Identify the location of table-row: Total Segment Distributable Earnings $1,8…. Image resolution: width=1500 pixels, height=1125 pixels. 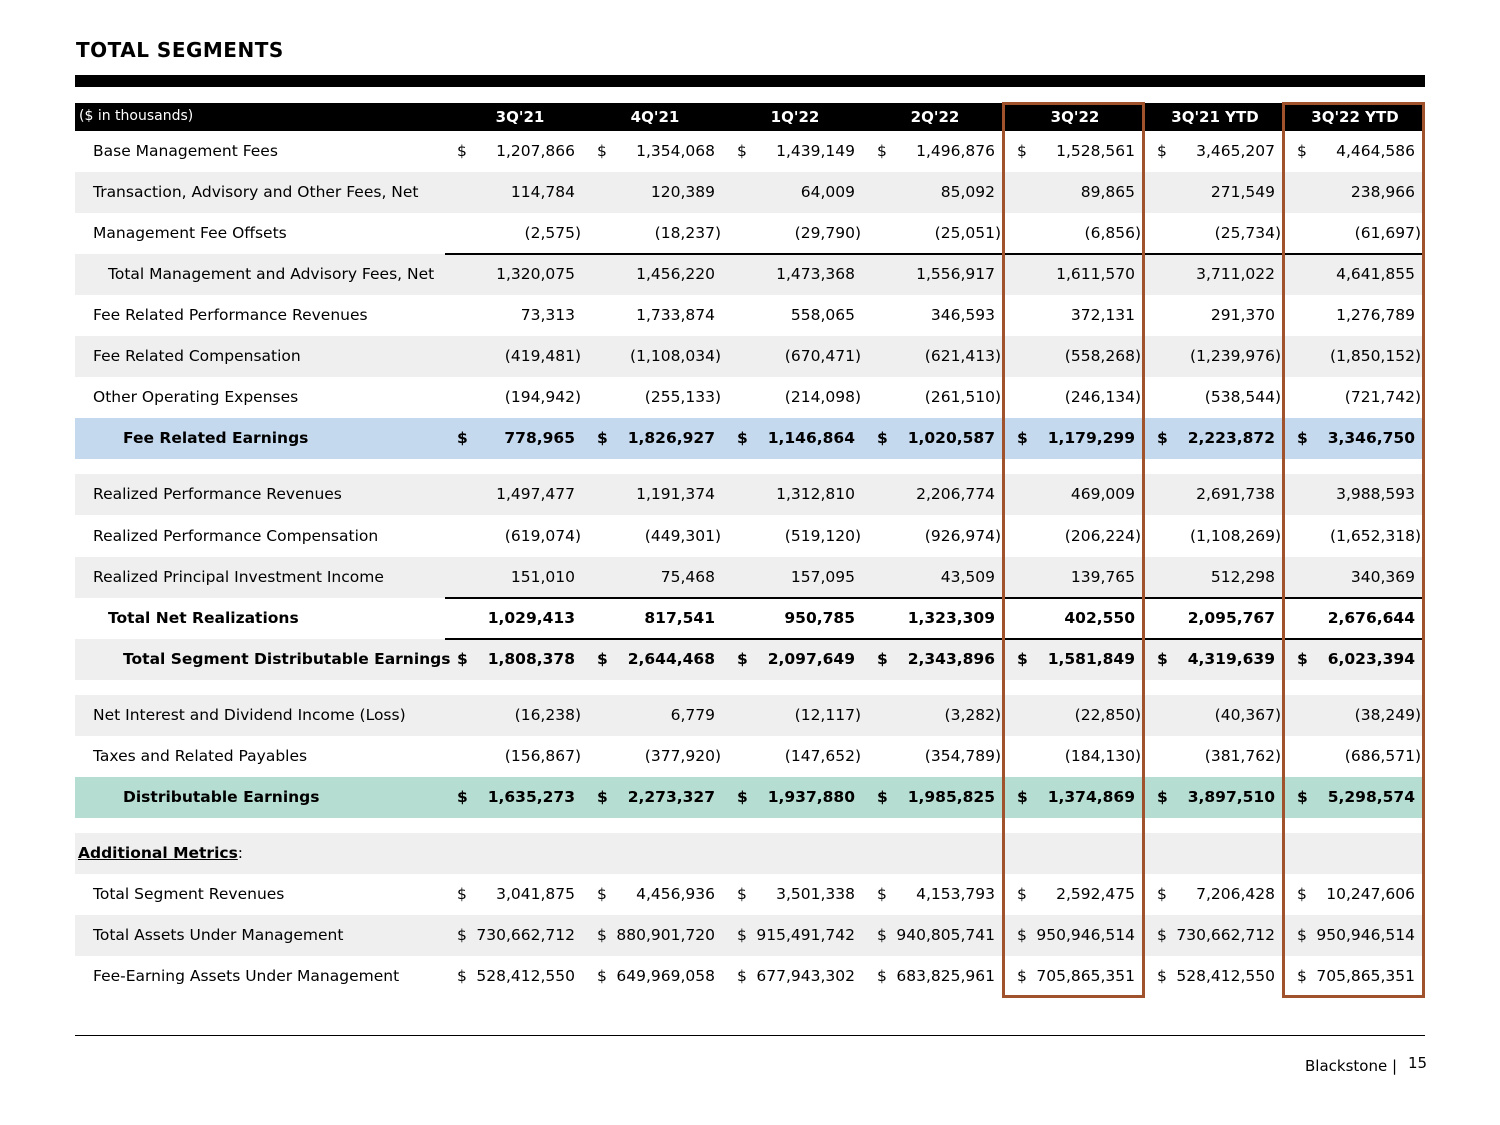
(750, 659).